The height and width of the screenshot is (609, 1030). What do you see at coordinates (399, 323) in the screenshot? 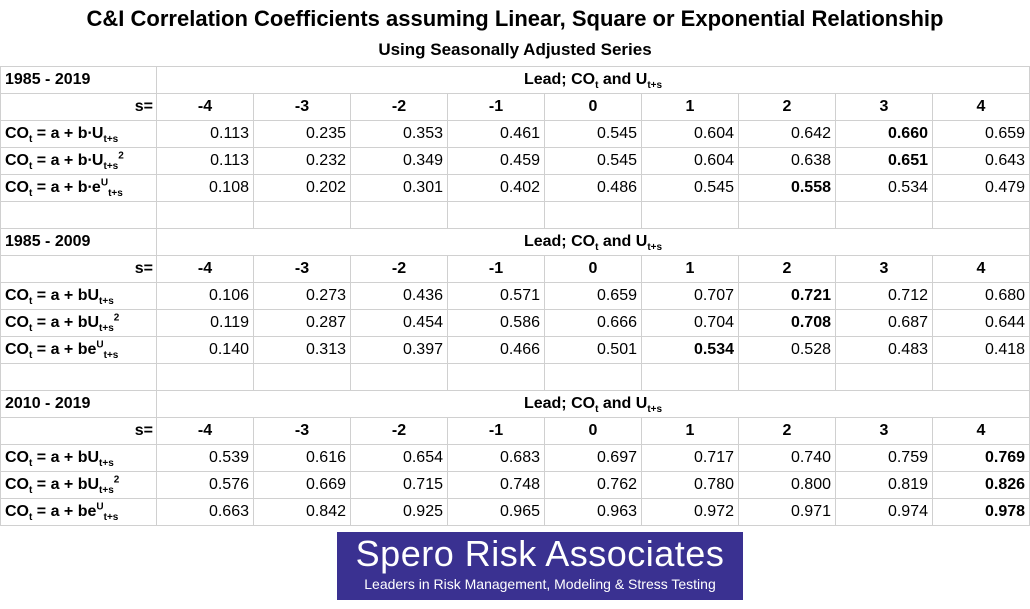
I see `coefficient-cell: 0.454` at bounding box center [399, 323].